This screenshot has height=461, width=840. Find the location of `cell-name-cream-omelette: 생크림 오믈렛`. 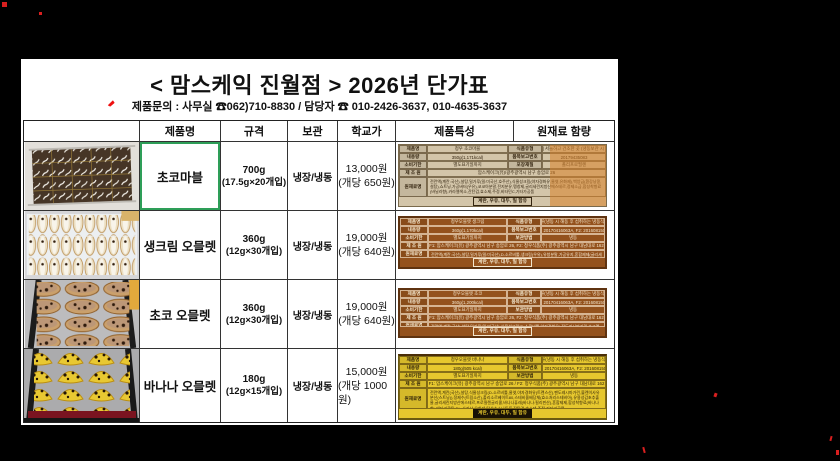

cell-name-cream-omelette: 생크림 오믈렛 is located at coordinates (180, 245).